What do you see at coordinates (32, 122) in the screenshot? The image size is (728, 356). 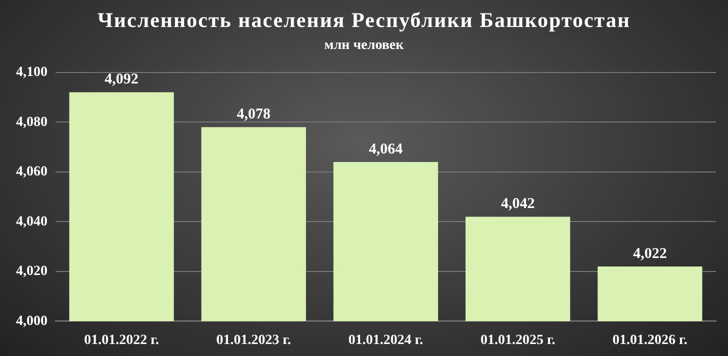 I see `y-tick-label: 4,080` at bounding box center [32, 122].